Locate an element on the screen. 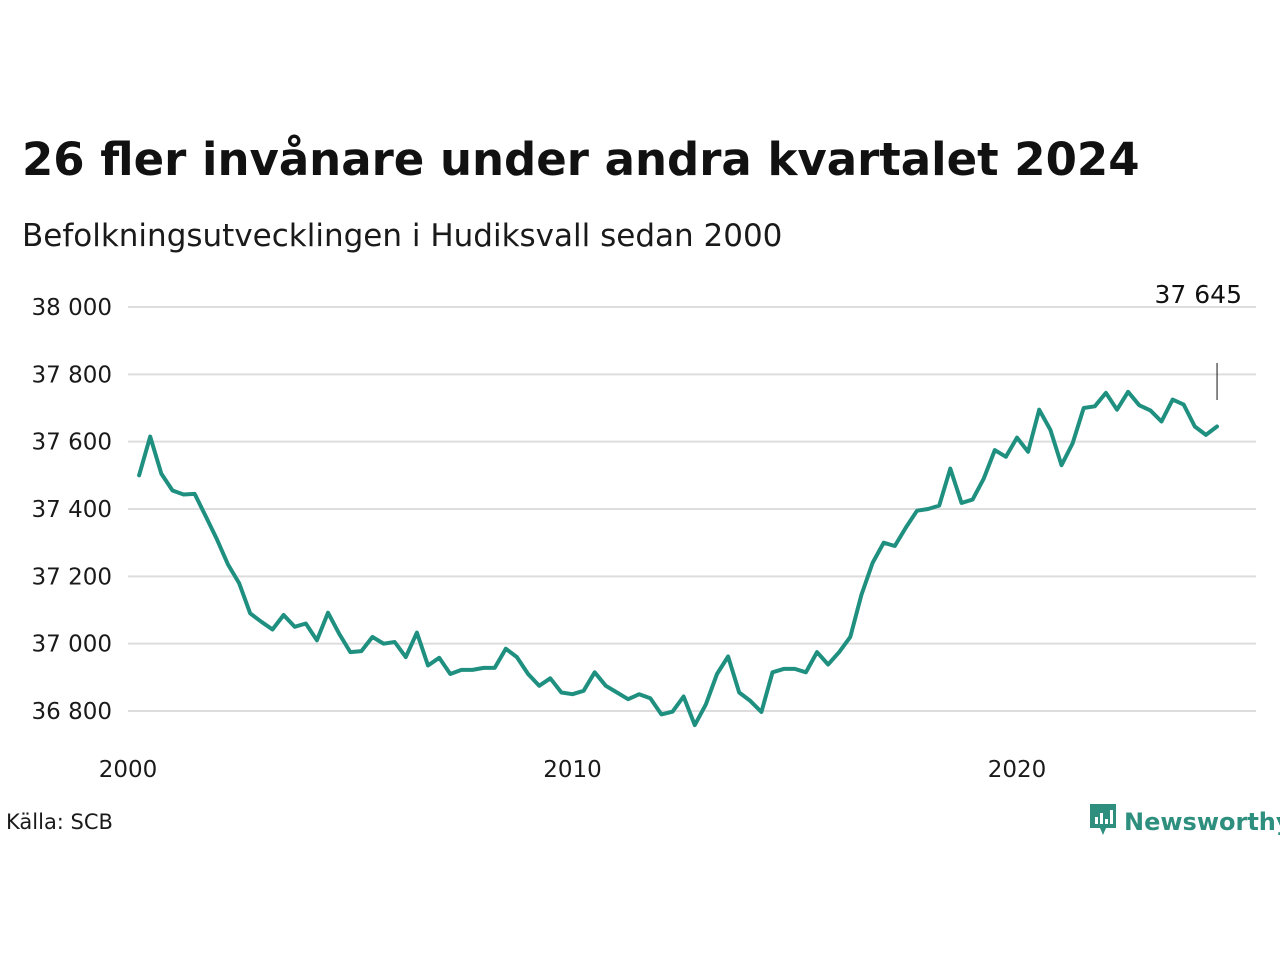 This screenshot has height=960, width=1280. last-value-label: 37 645 is located at coordinates (1198, 294).